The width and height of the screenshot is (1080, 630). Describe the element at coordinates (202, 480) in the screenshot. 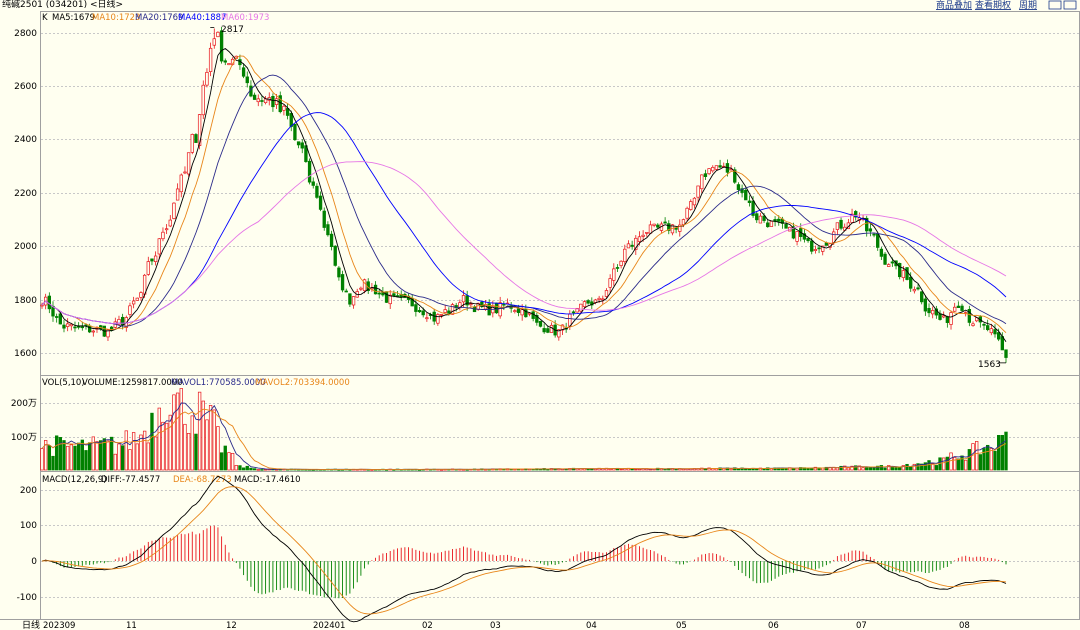

I see `dea-value: DEA:-68.7273` at that location.